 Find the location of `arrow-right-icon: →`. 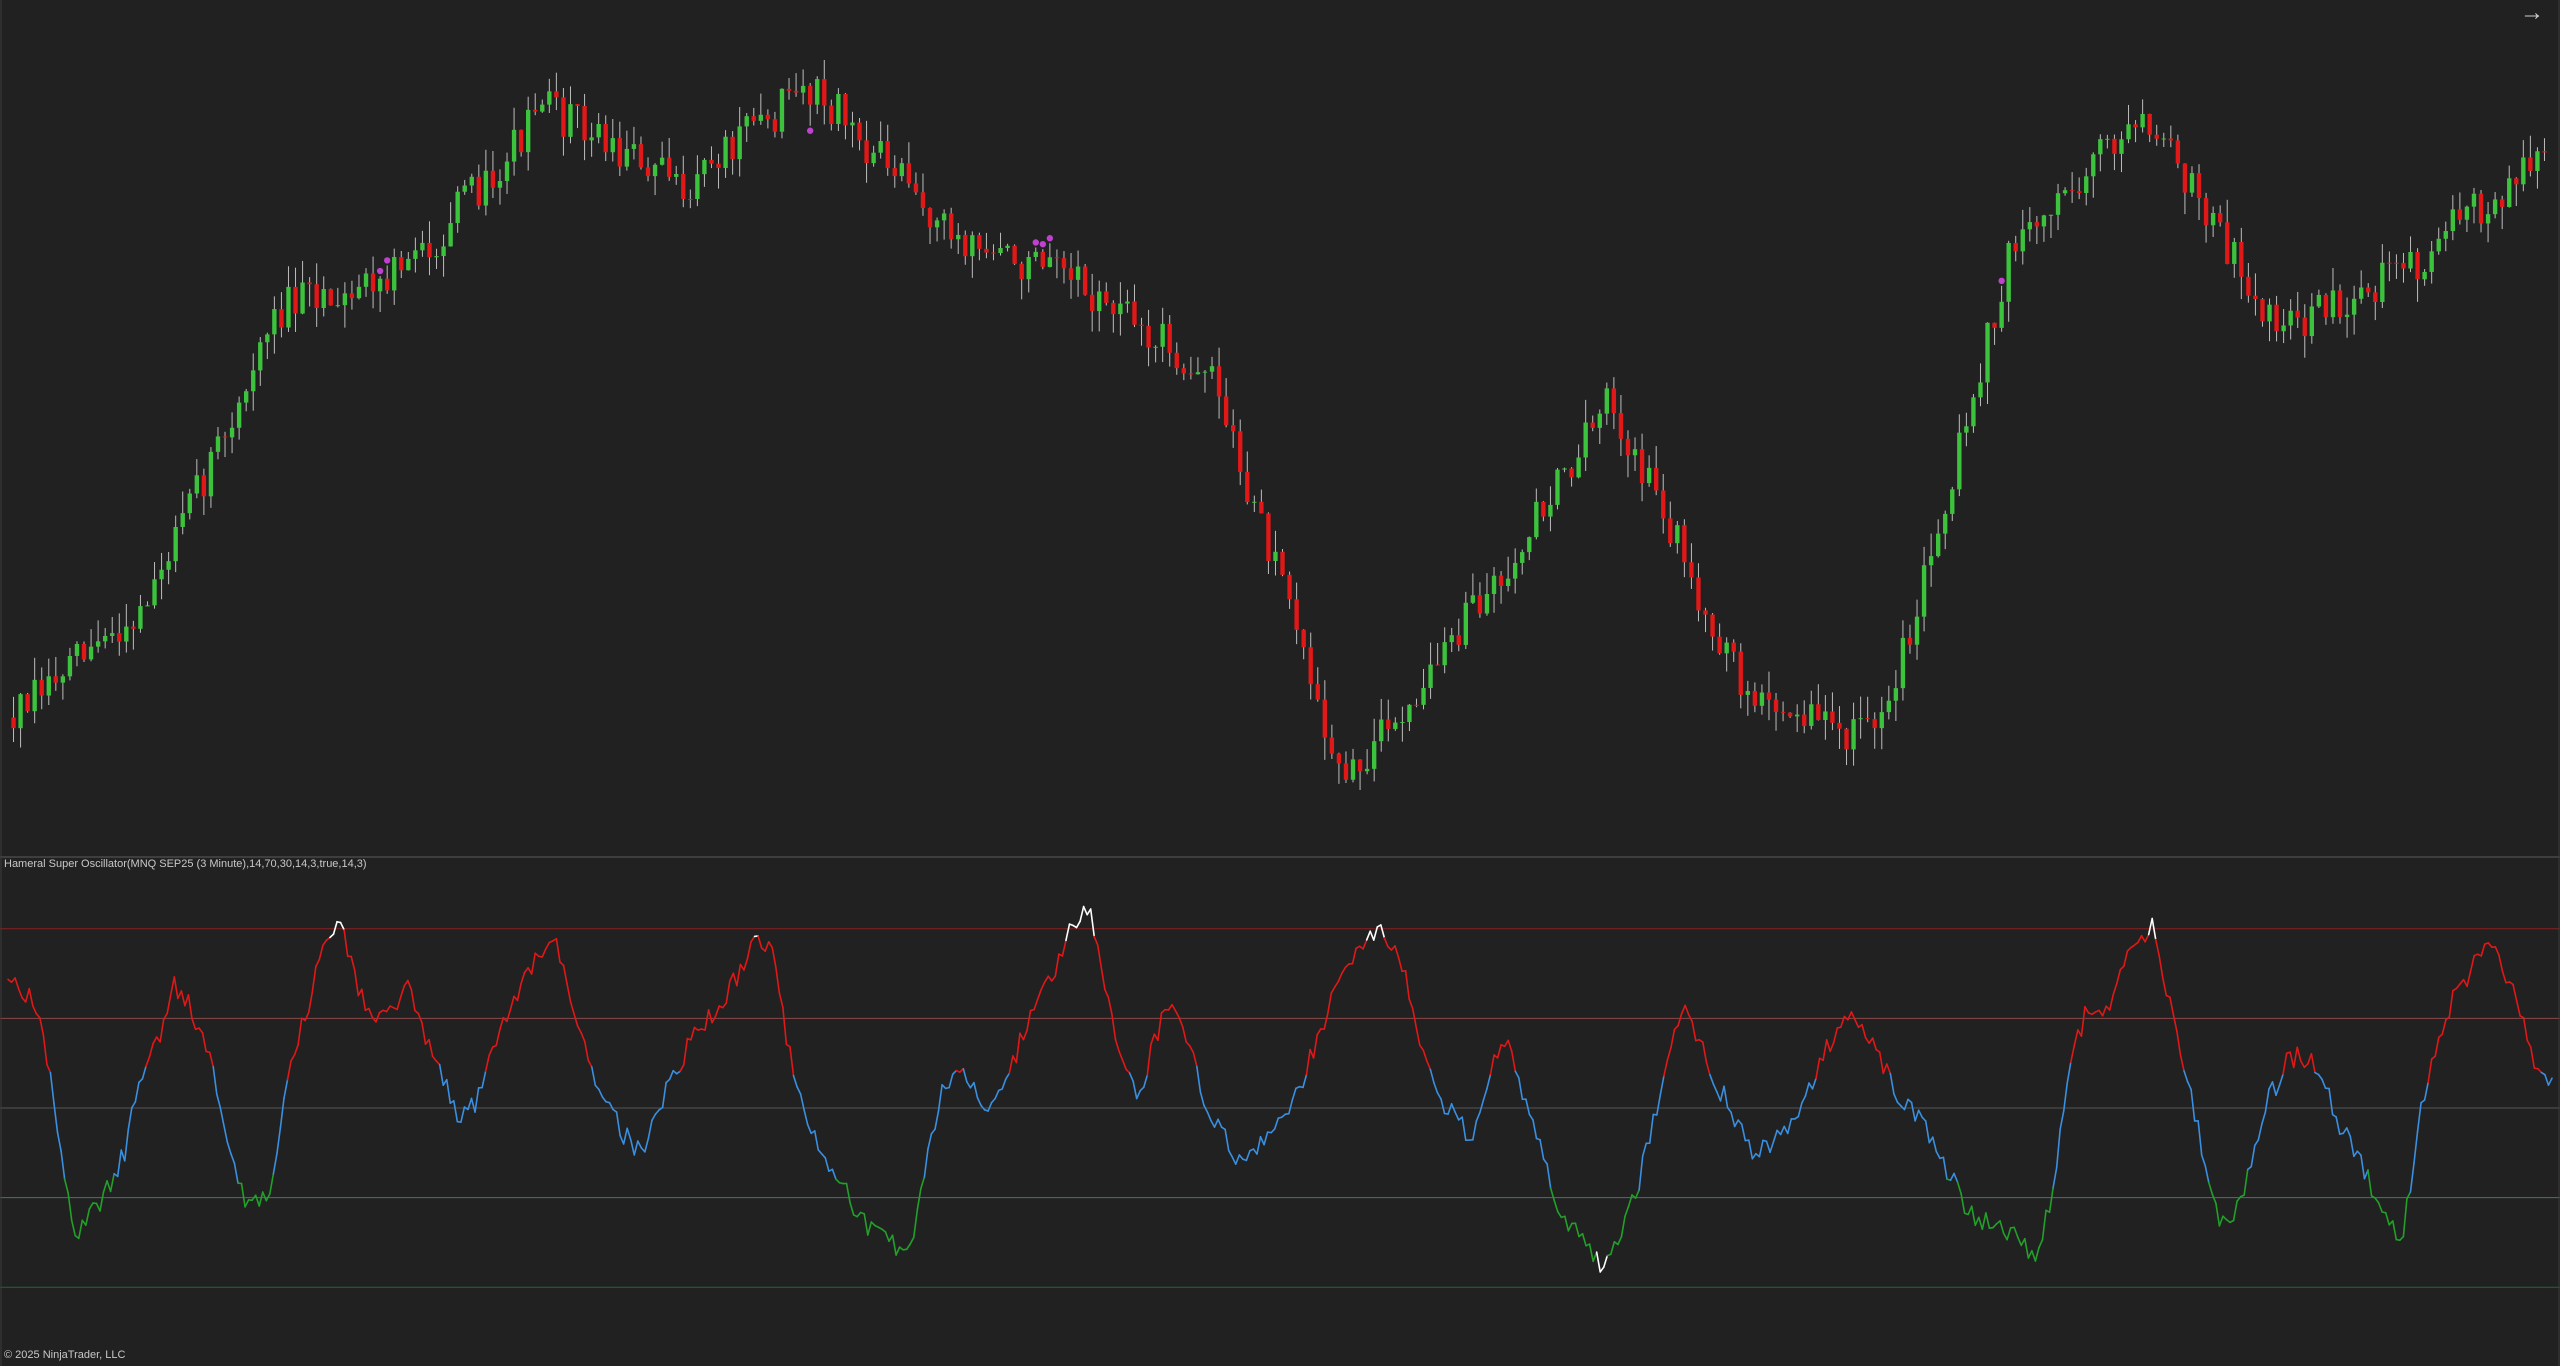

arrow-right-icon: → is located at coordinates (2532, 13).